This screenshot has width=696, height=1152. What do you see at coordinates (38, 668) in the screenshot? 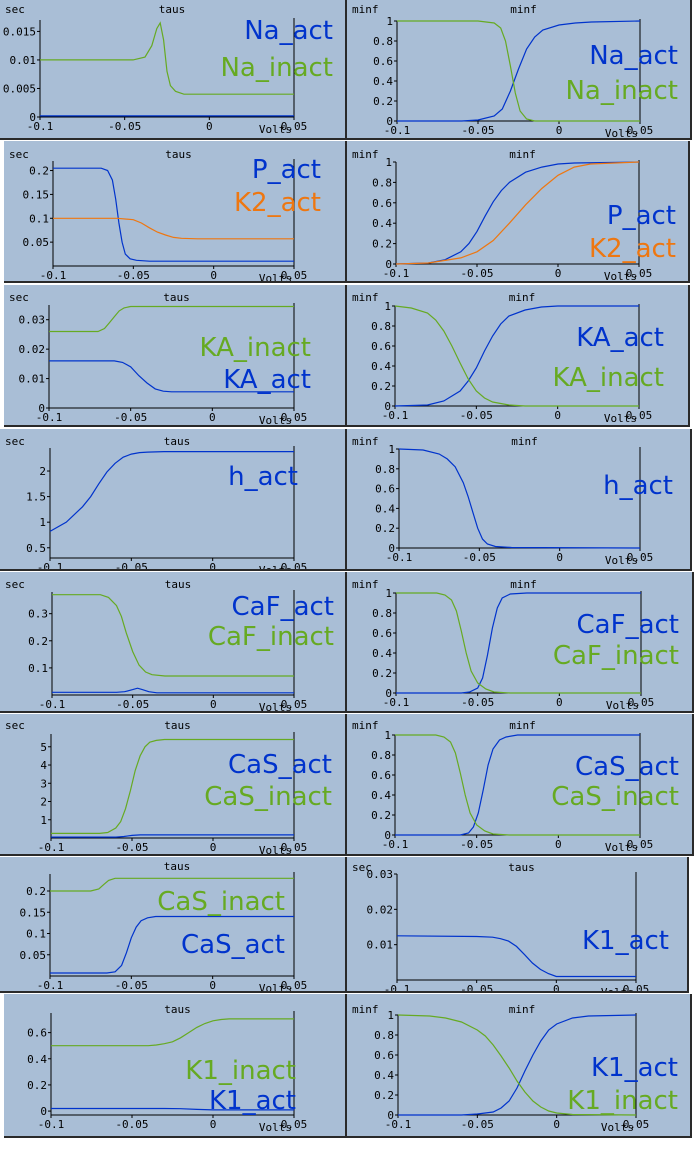
I see `y-tick-label: 0.1` at bounding box center [38, 668].